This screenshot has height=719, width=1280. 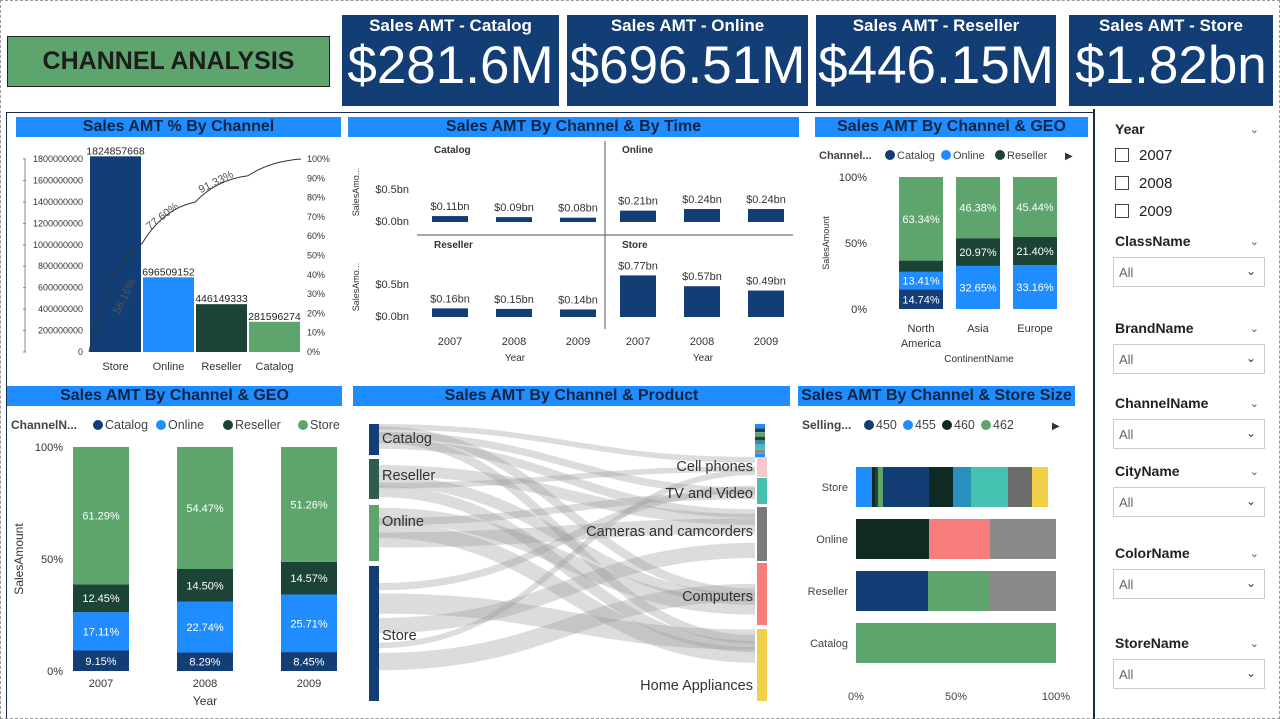 What do you see at coordinates (1189, 502) in the screenshot?
I see `cityname-dropdown: All ⌄` at bounding box center [1189, 502].